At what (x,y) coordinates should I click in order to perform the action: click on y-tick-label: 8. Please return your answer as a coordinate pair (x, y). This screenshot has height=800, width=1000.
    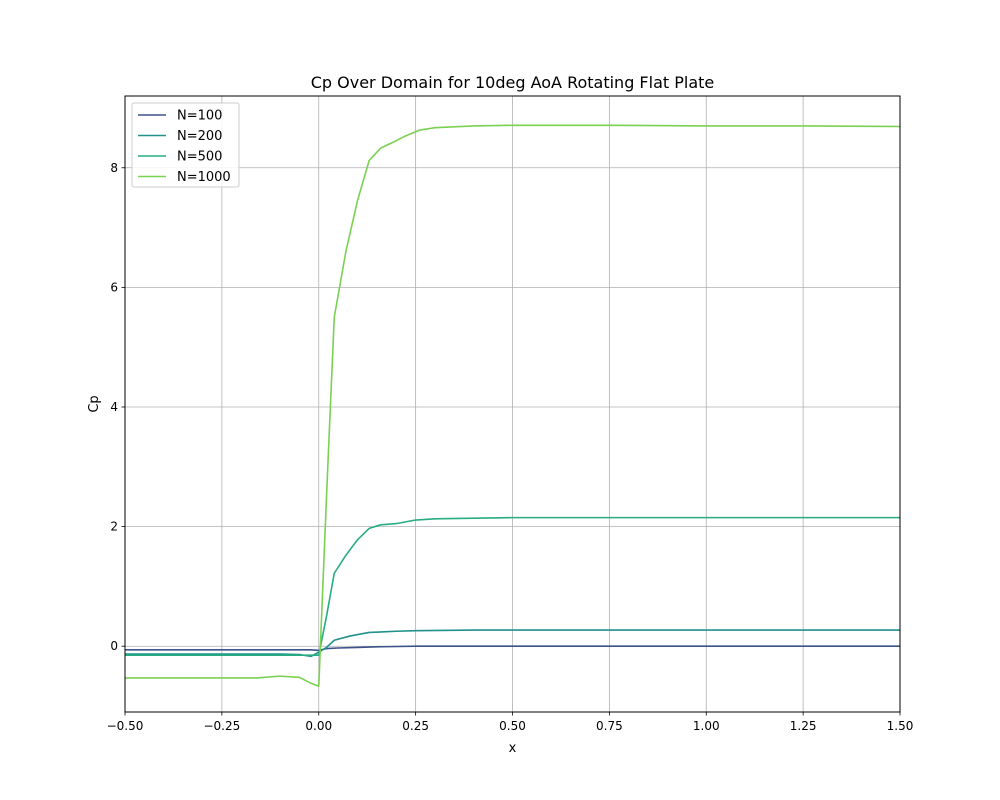
    Looking at the image, I should click on (114, 168).